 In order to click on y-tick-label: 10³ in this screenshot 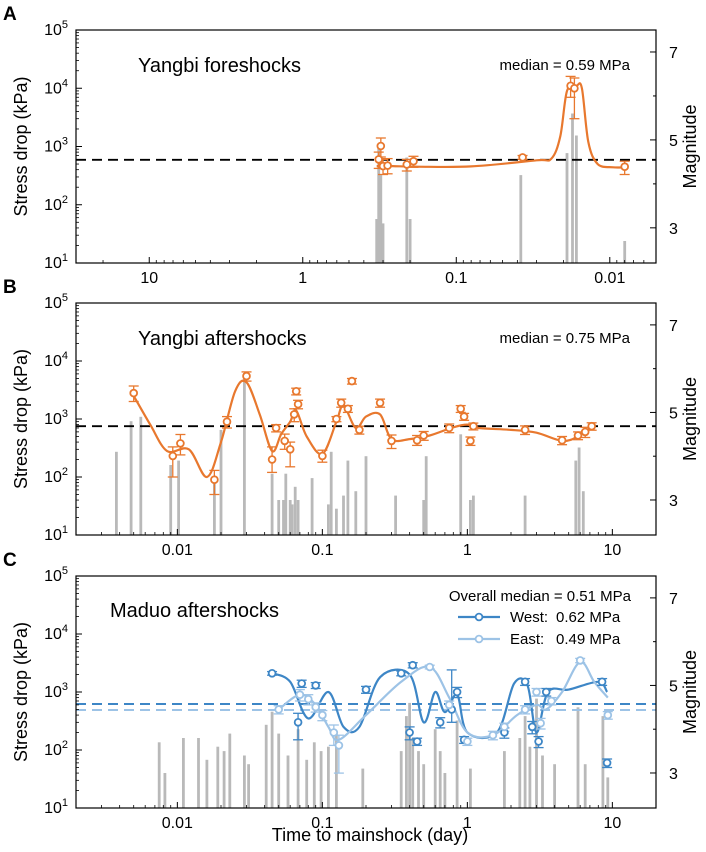, I will do `click(56, 418)`.